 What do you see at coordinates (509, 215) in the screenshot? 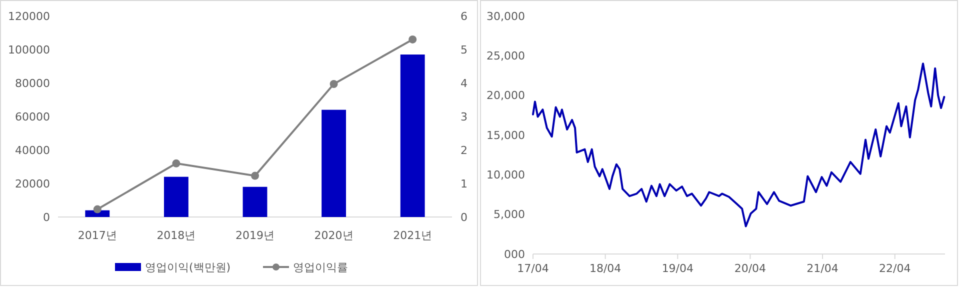
I see `y-tick-label: 5,000` at bounding box center [509, 215].